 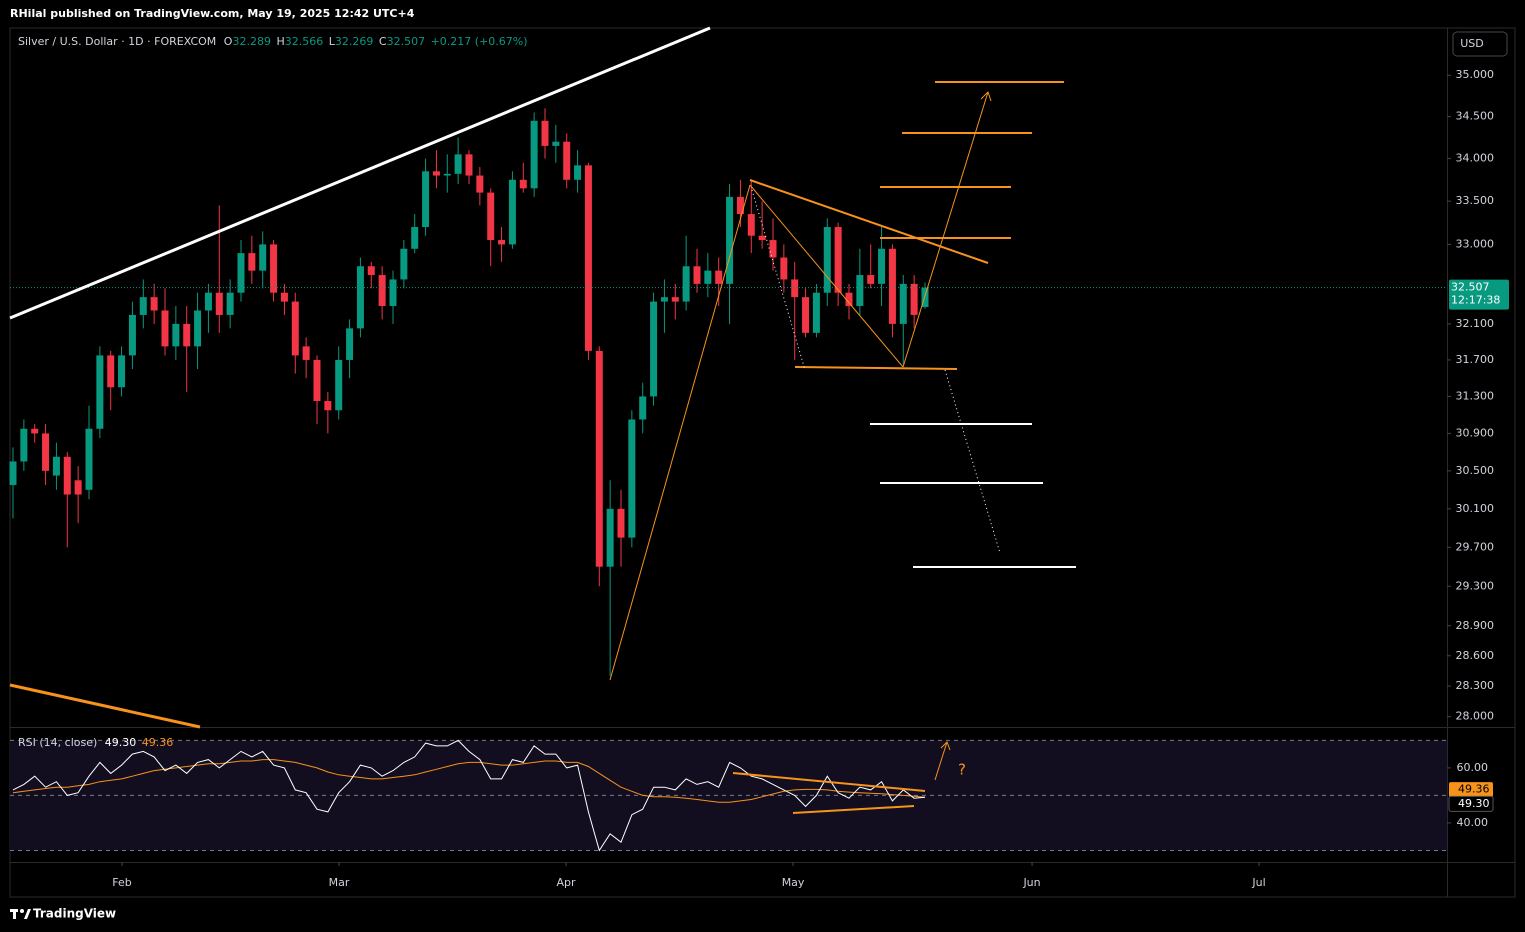 What do you see at coordinates (1472, 43) in the screenshot?
I see `currency-label: USD` at bounding box center [1472, 43].